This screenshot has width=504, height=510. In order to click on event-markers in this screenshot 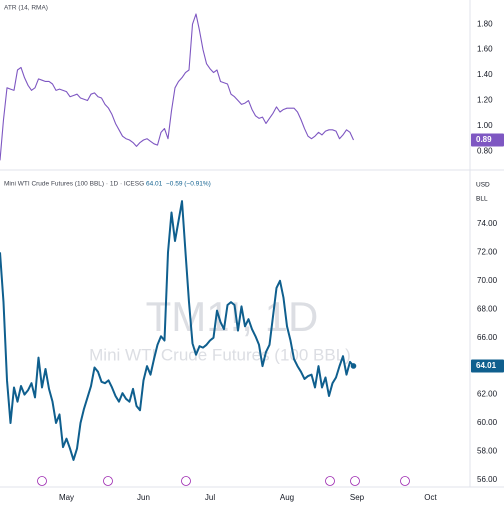, I will do `click(223, 481)`.